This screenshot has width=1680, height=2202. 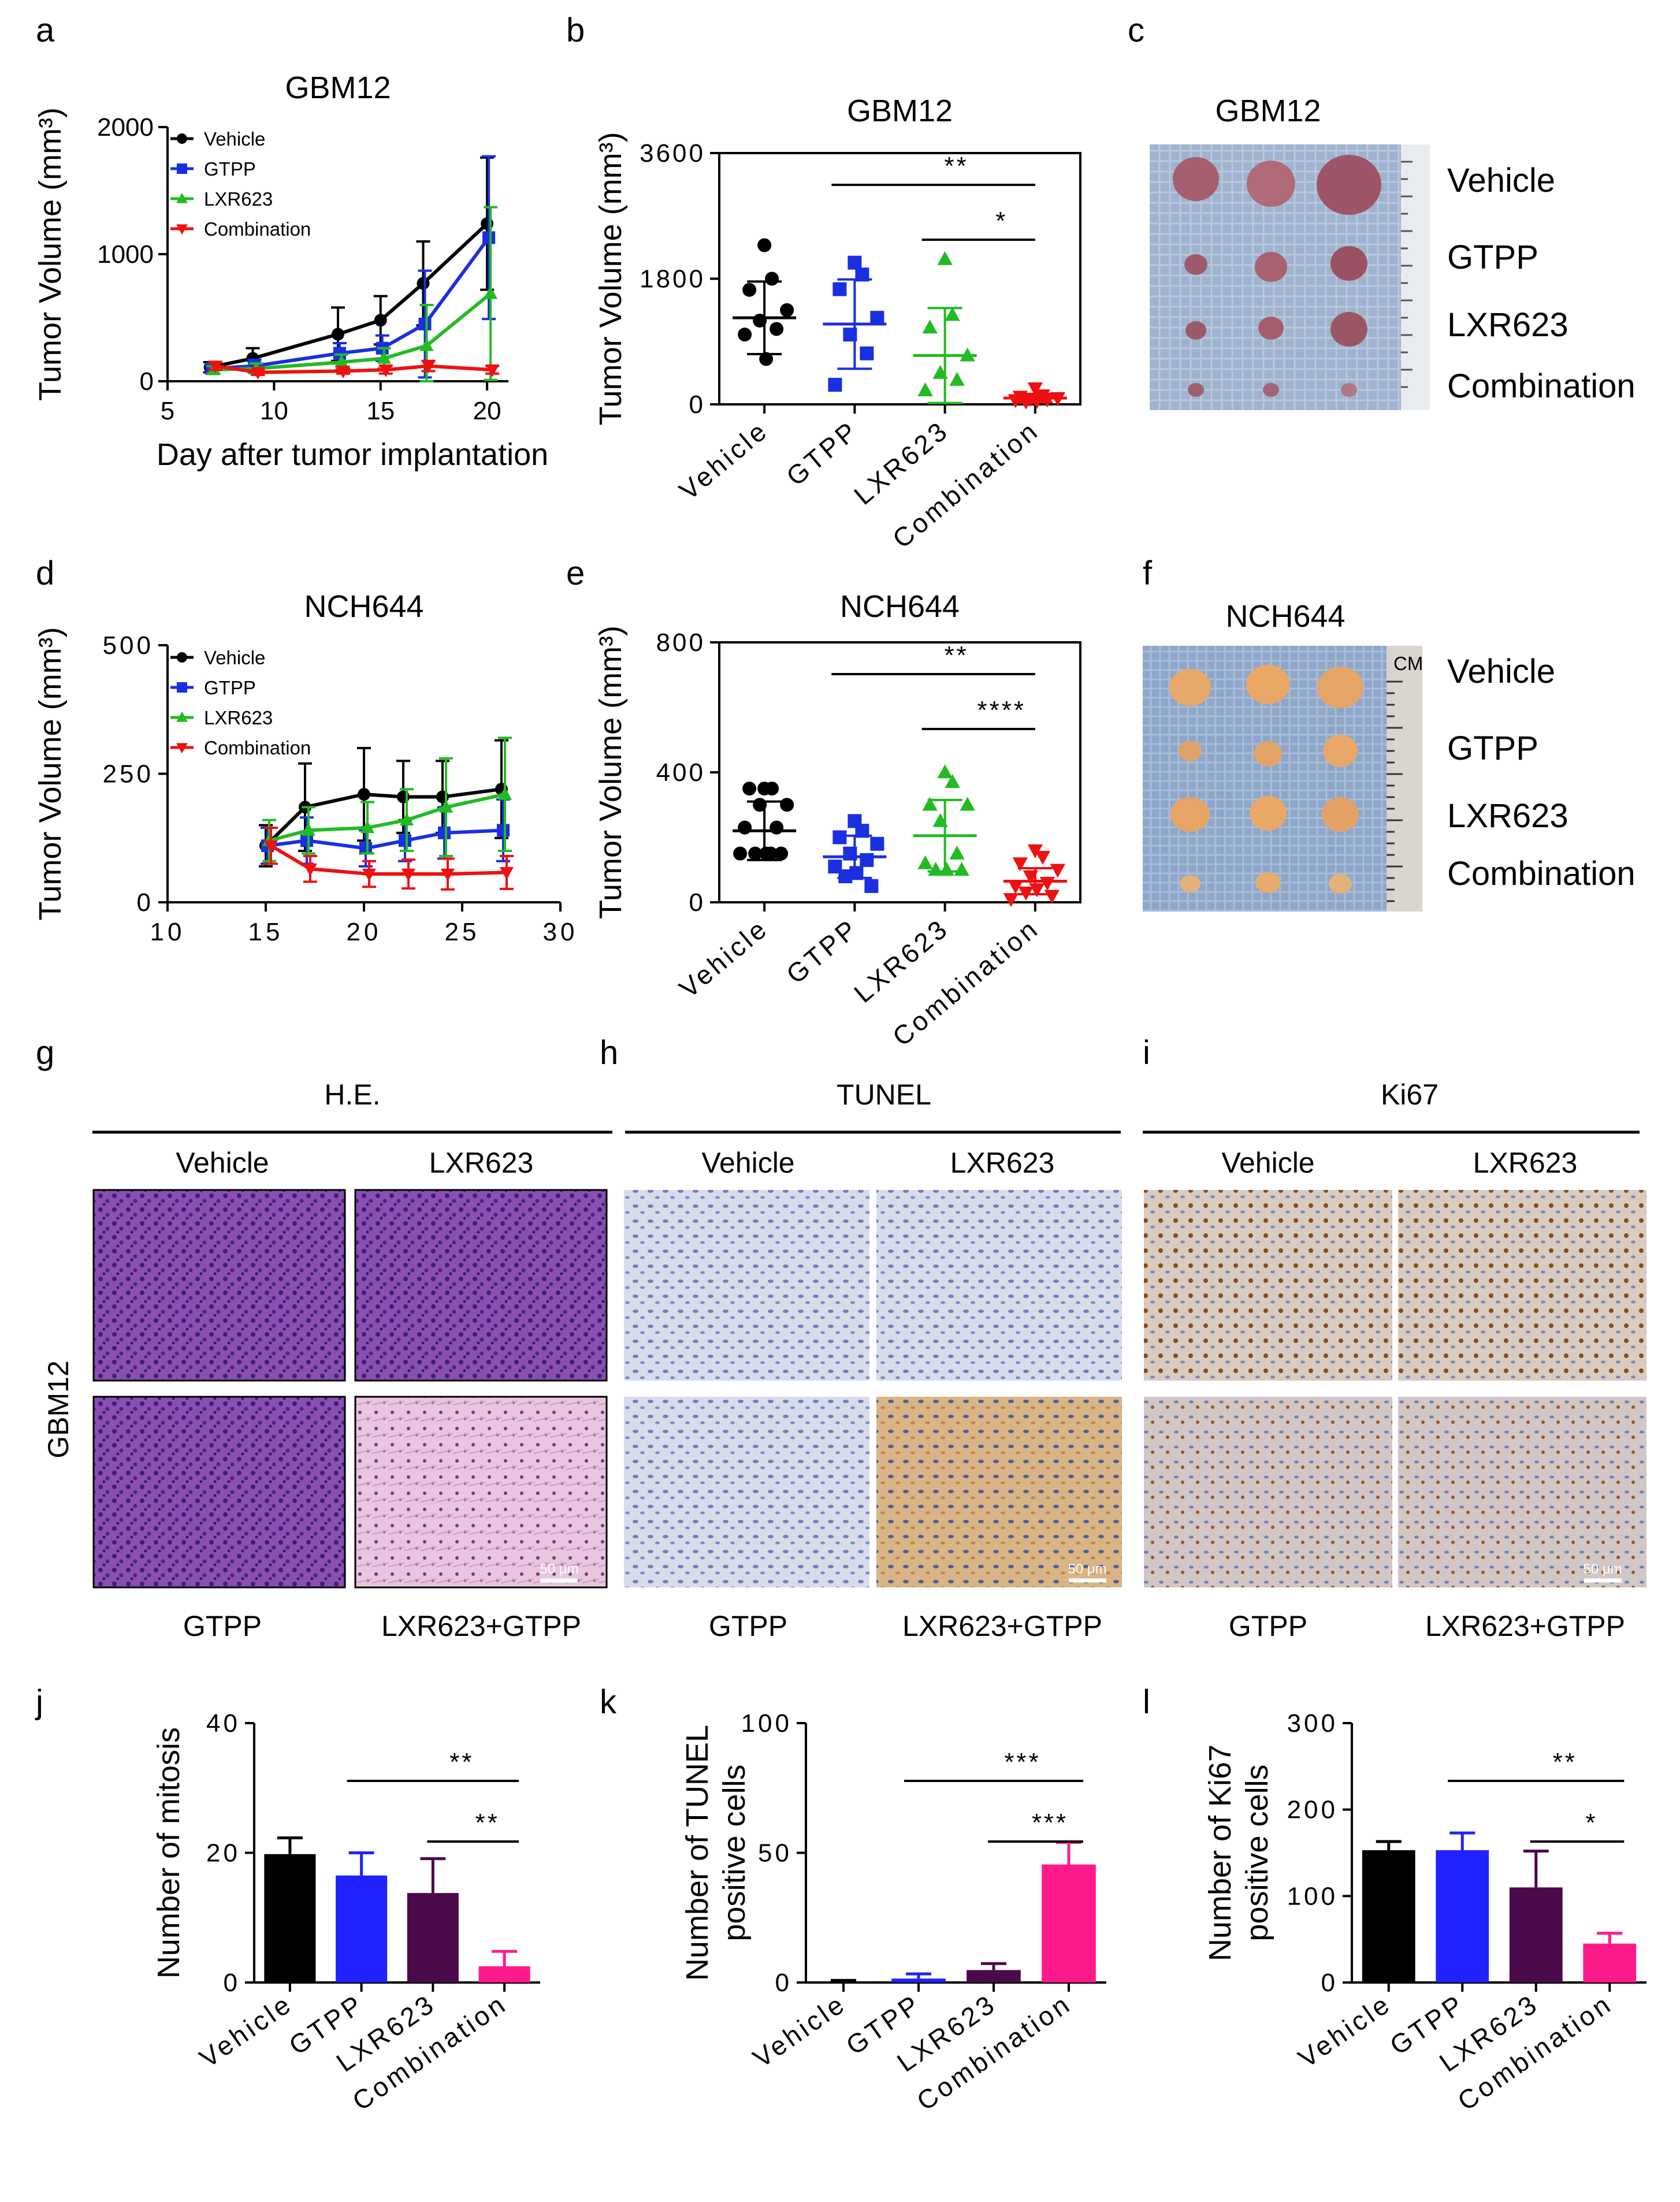 What do you see at coordinates (258, 229) in the screenshot?
I see `legend-label: Combination` at bounding box center [258, 229].